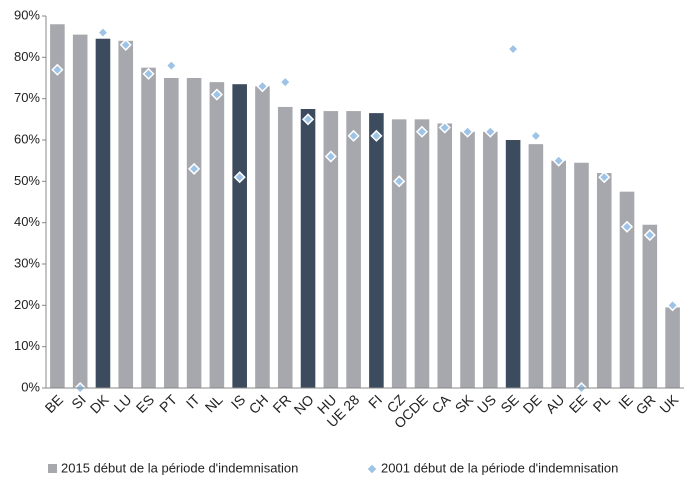 The width and height of the screenshot is (684, 487). I want to click on legend-label: 2001 début de la période d'indemnisation, so click(499, 467).